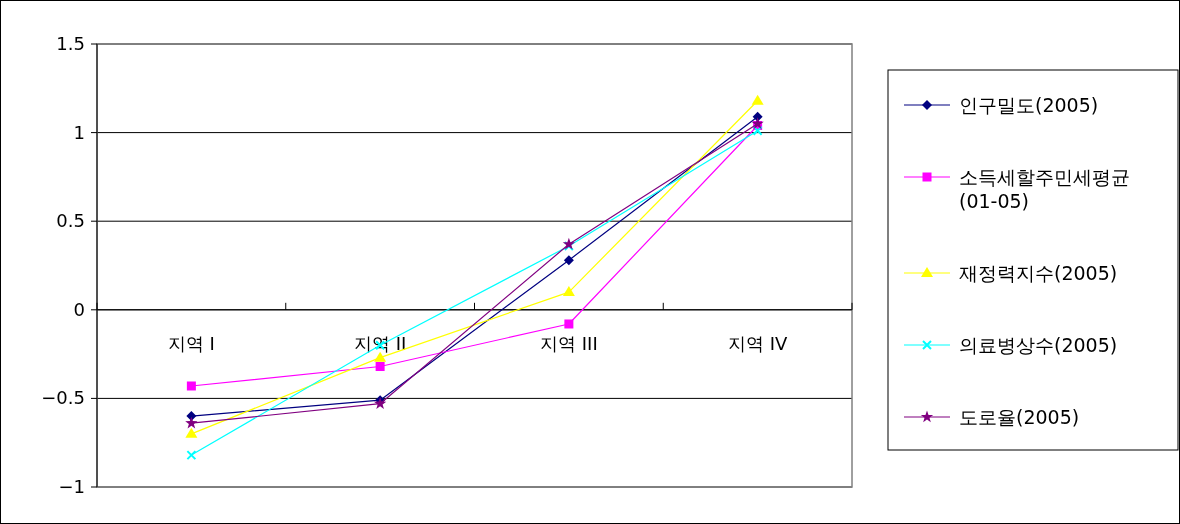 The height and width of the screenshot is (524, 1180). Describe the element at coordinates (380, 343) in the screenshot. I see `x-tick-label: 지역 II` at that location.